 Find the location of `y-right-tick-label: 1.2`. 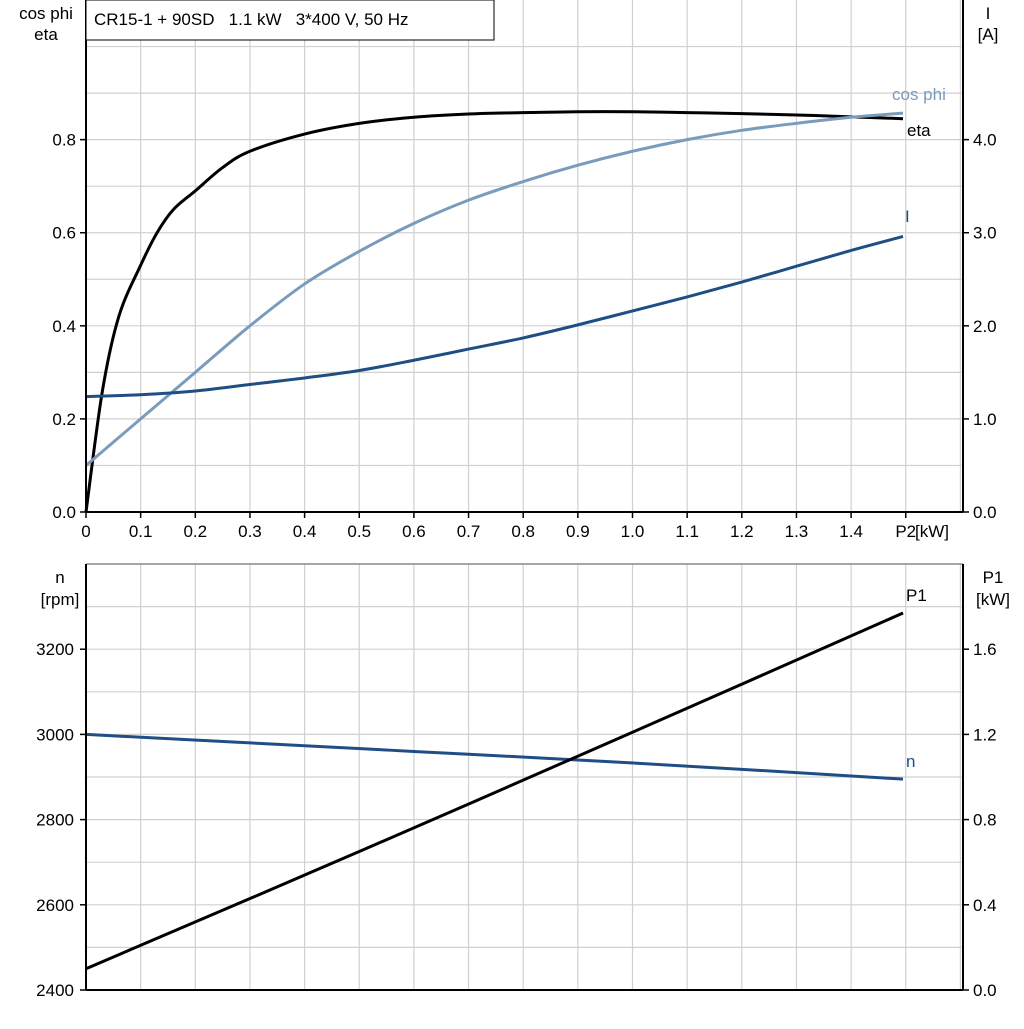

y-right-tick-label: 1.2 is located at coordinates (985, 734).